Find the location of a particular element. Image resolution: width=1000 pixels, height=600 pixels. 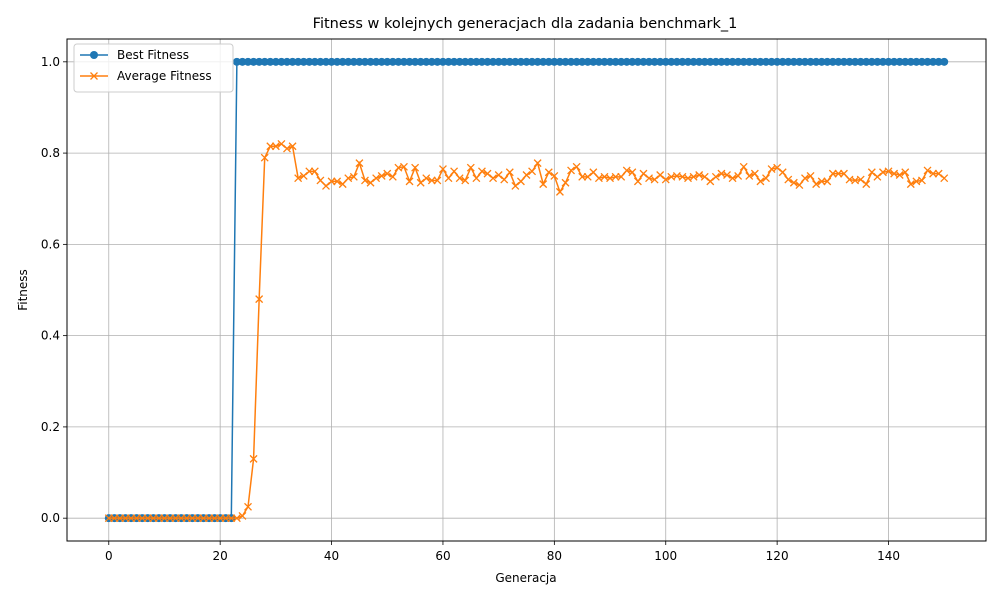

x-tick-label: 100 is located at coordinates (665, 556).